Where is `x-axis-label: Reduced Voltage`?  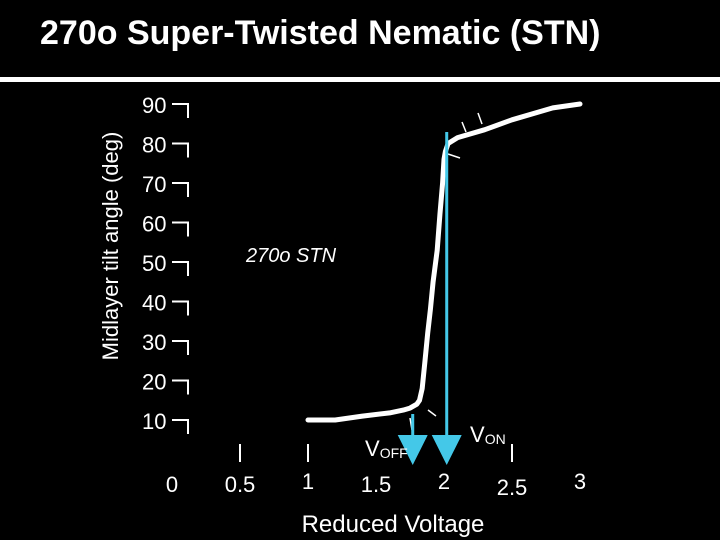
x-axis-label: Reduced Voltage is located at coordinates (393, 524).